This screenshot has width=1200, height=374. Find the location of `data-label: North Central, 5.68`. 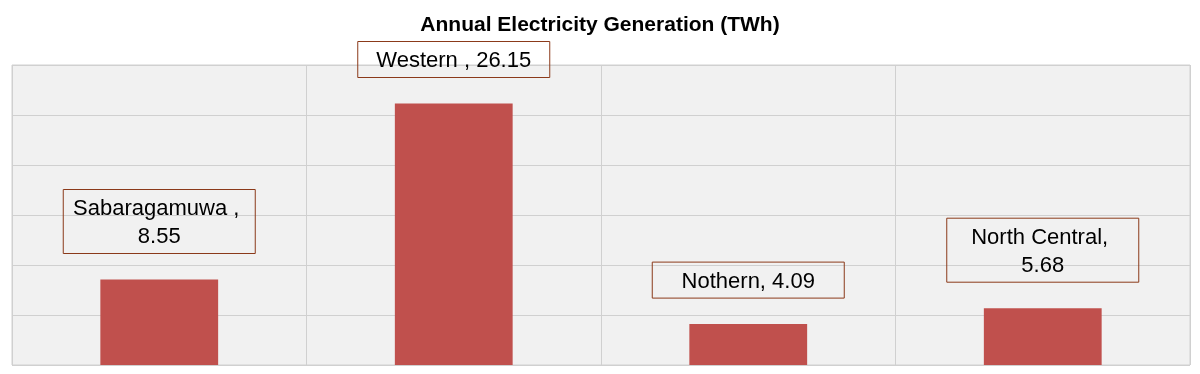

data-label: North Central, 5.68 is located at coordinates (1043, 250).